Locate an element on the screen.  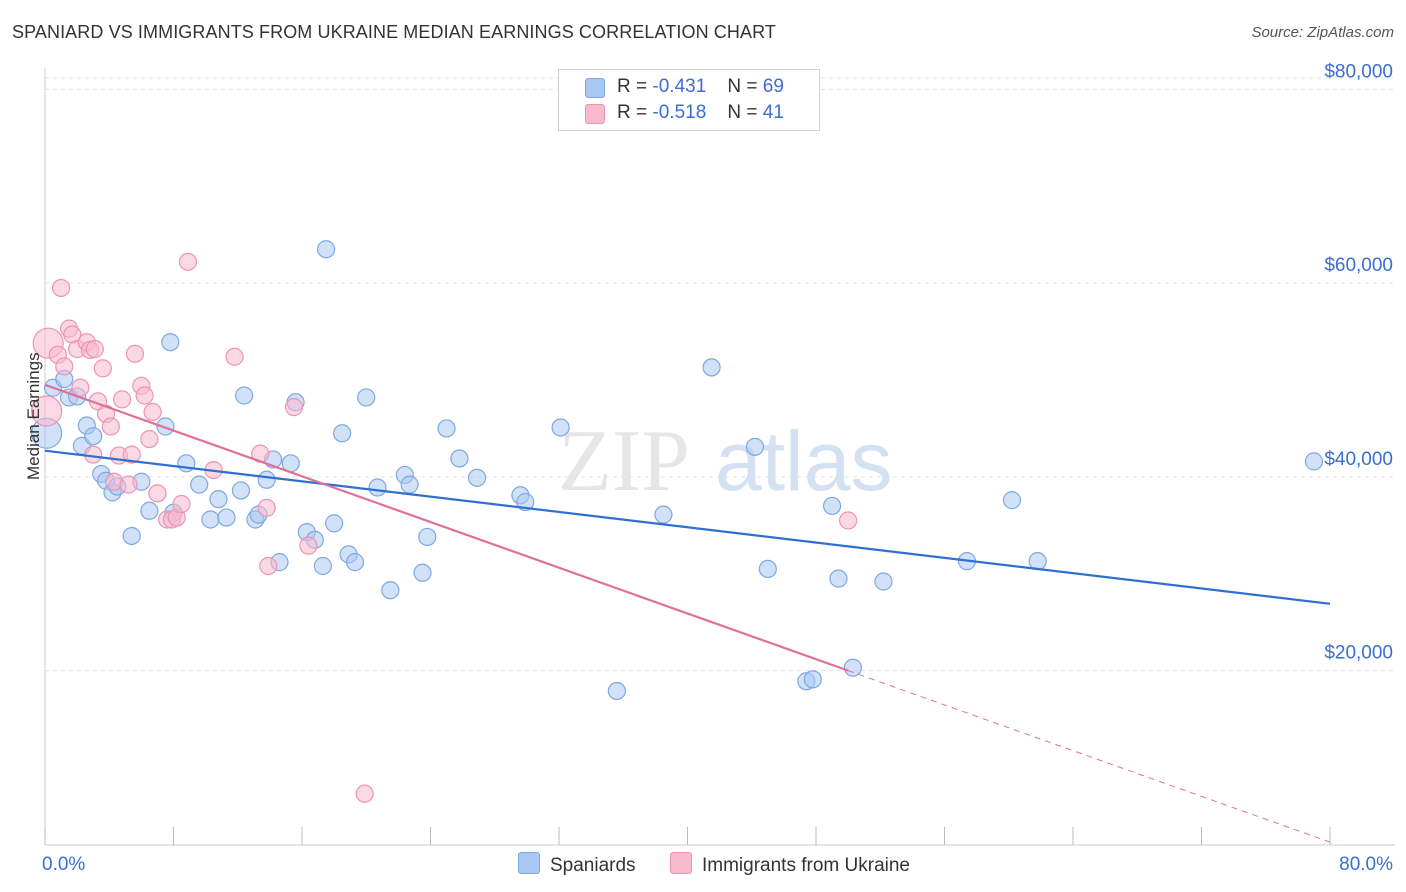
watermark-atlas: atlas is located at coordinates (803, 461).